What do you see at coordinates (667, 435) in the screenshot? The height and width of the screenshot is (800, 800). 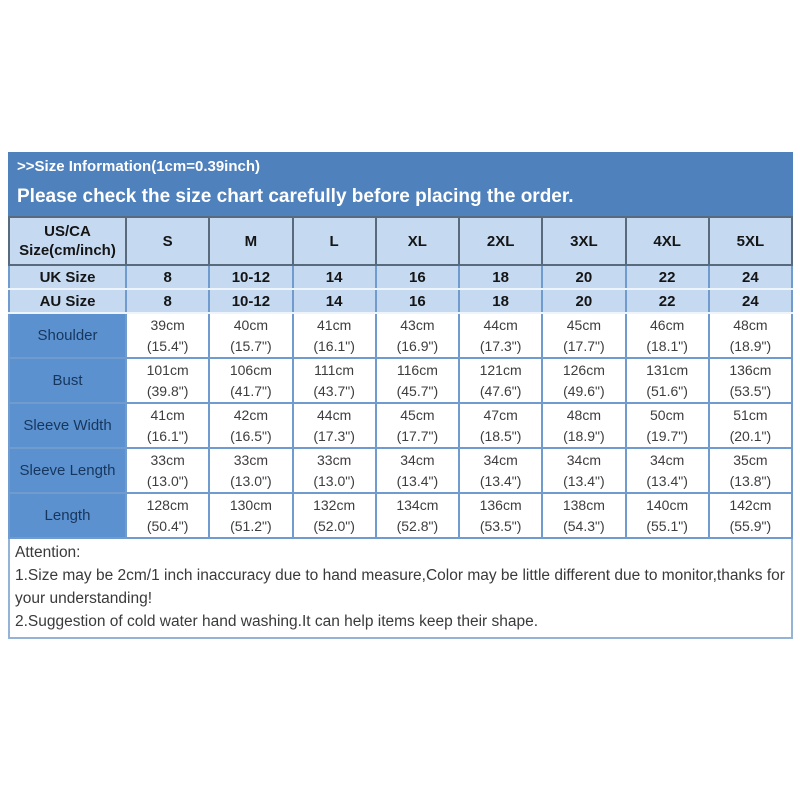 I see `inch-value: (19.7")` at bounding box center [667, 435].